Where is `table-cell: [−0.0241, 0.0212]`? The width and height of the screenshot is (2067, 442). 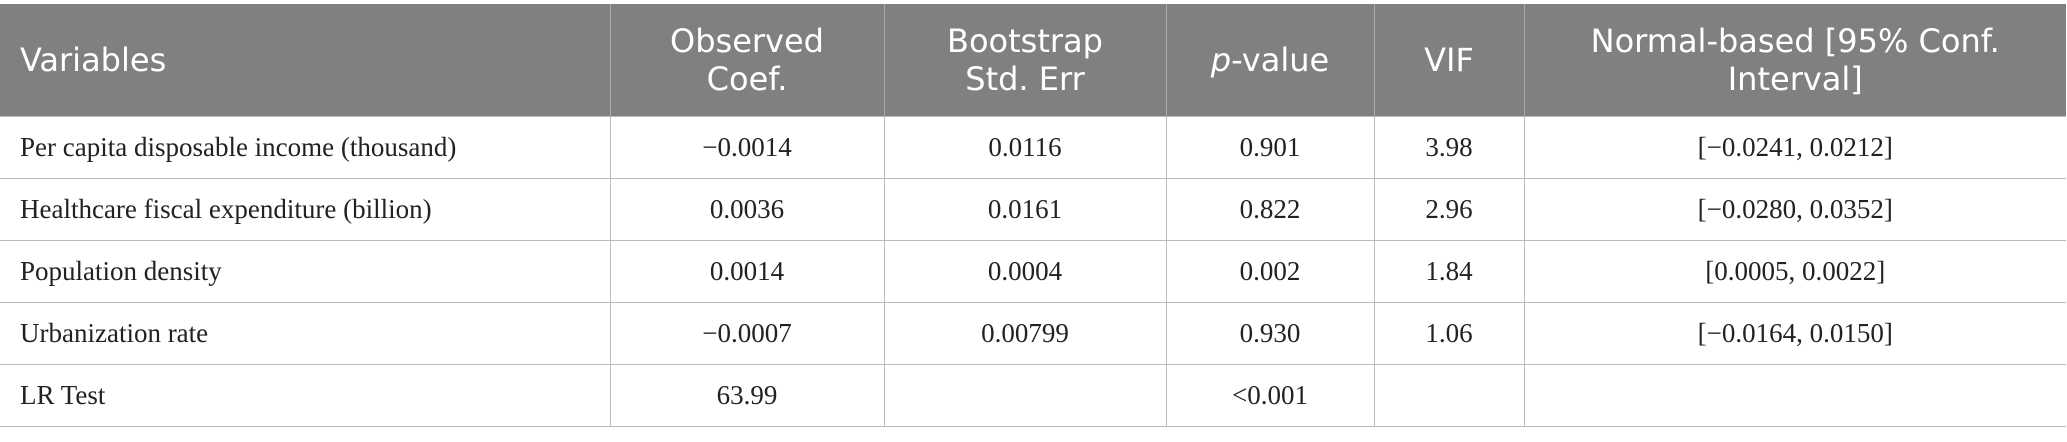
table-cell: [−0.0241, 0.0212] is located at coordinates (1794, 147).